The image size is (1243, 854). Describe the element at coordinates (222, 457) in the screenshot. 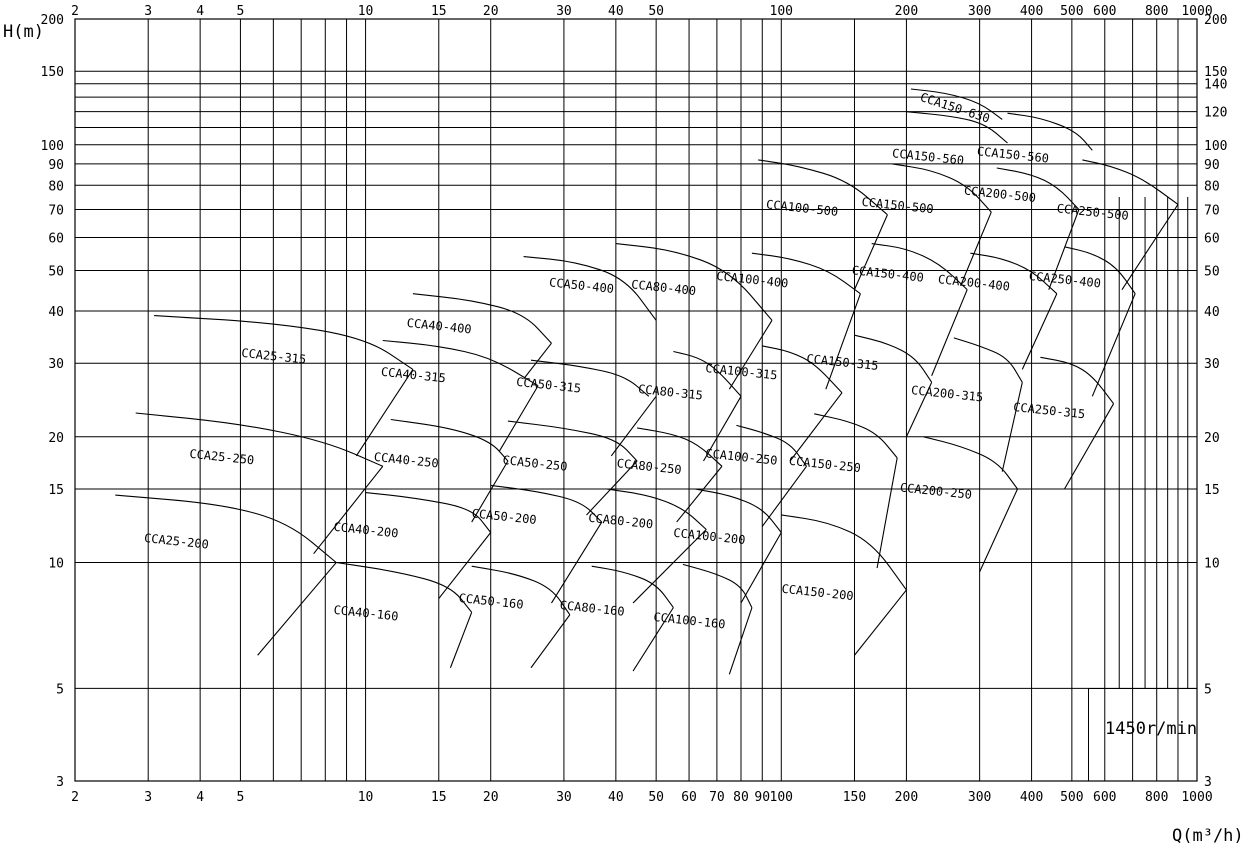

I see `curve-label: CCA25-250` at that location.